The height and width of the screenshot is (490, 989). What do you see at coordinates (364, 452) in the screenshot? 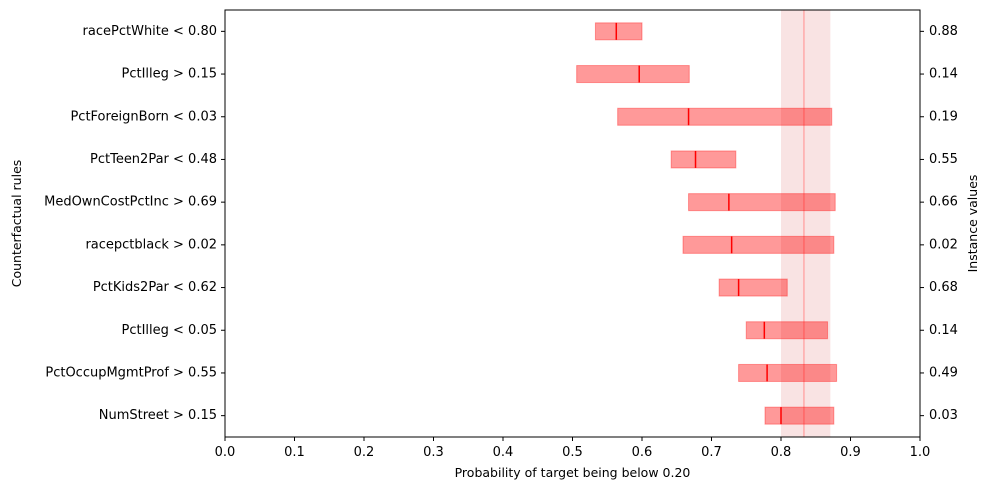
I see `x-tick-label: 0.2` at bounding box center [364, 452].